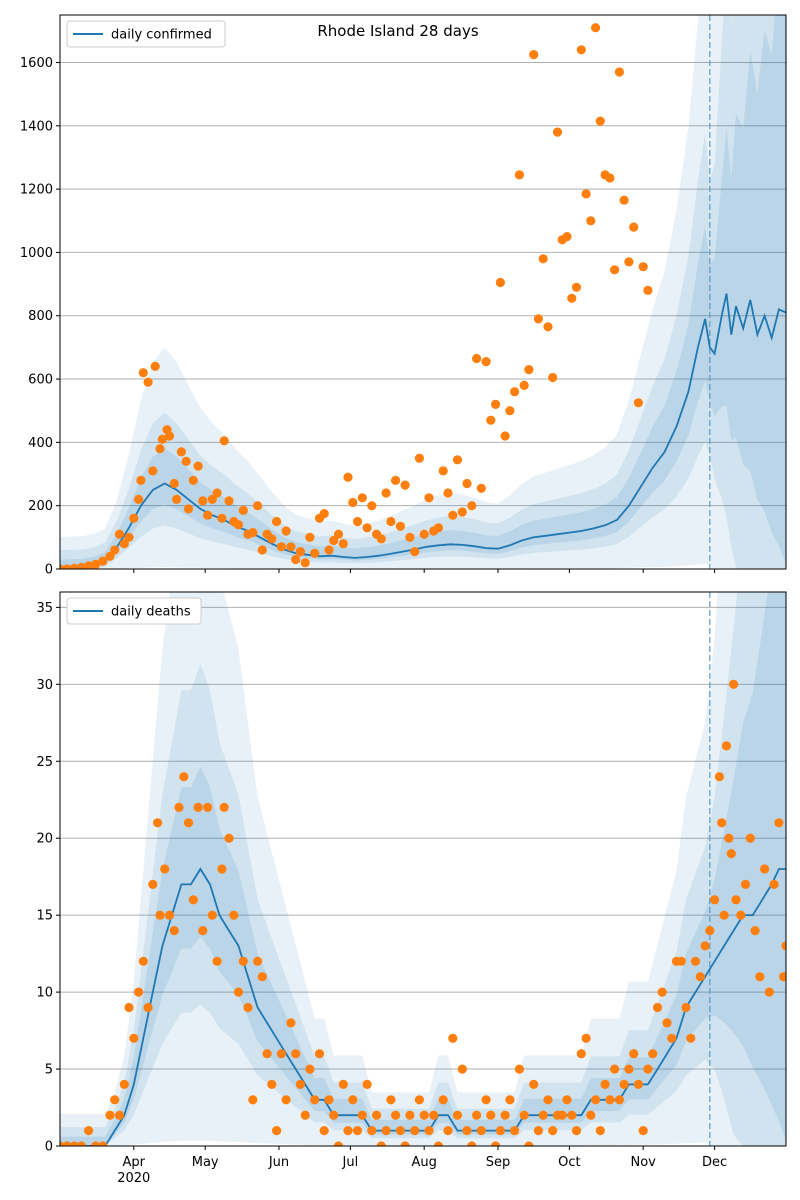  What do you see at coordinates (40, 317) in the screenshot?
I see `y-axis-ticks: 0 200 400 600 800 1000 1200 1400 1600` at bounding box center [40, 317].